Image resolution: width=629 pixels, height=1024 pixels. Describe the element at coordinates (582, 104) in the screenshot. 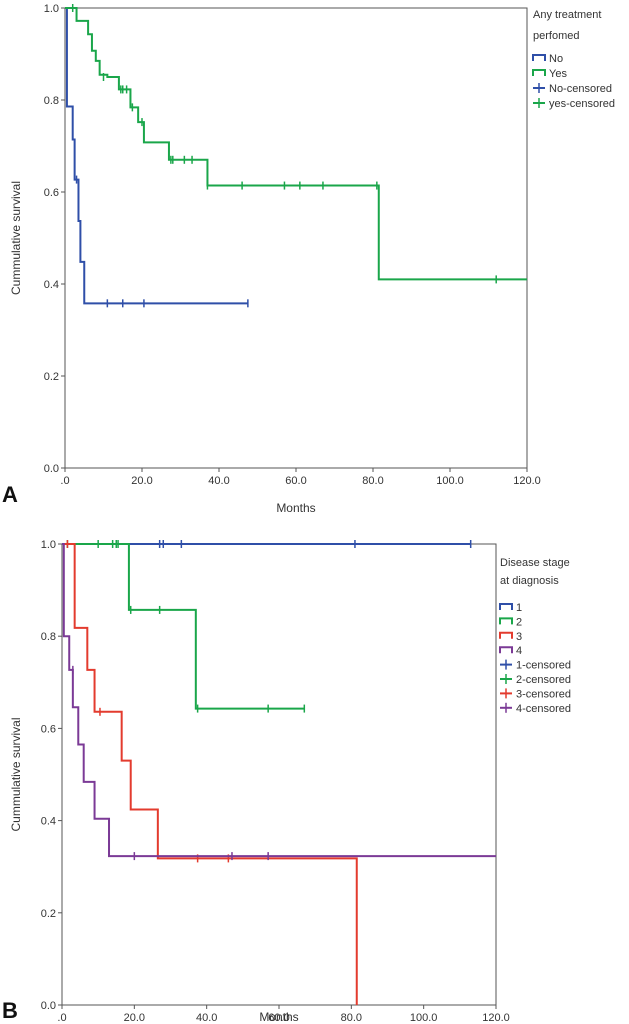

I see `legend-label: yes-censored` at that location.